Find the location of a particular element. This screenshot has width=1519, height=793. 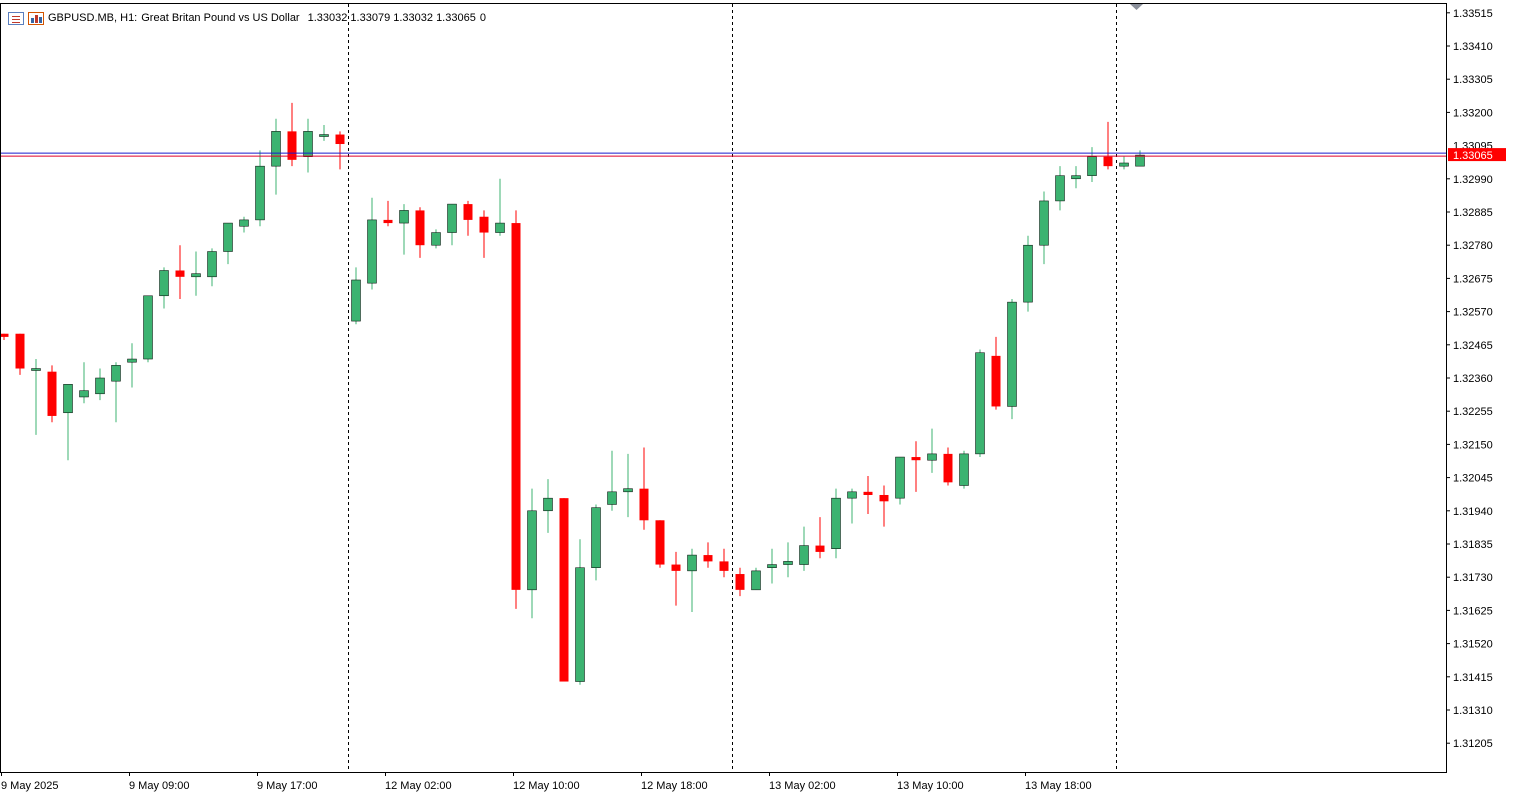

volume-value: 0 is located at coordinates (482, 18).